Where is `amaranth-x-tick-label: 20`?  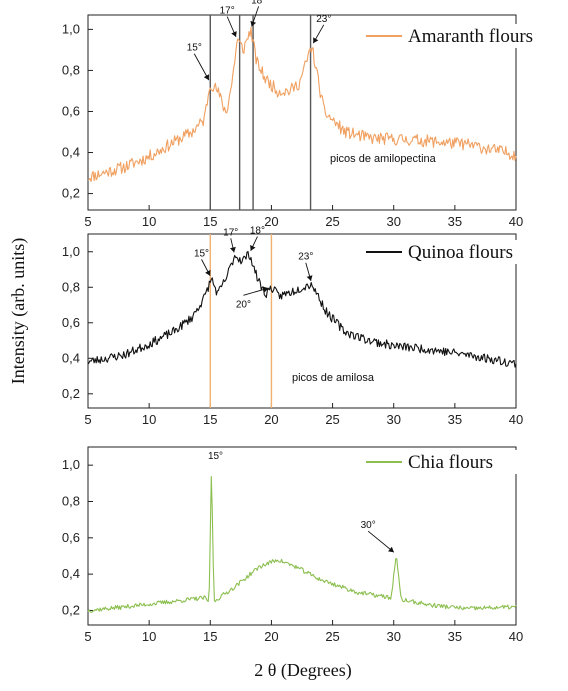
amaranth-x-tick-label: 20 is located at coordinates (271, 221).